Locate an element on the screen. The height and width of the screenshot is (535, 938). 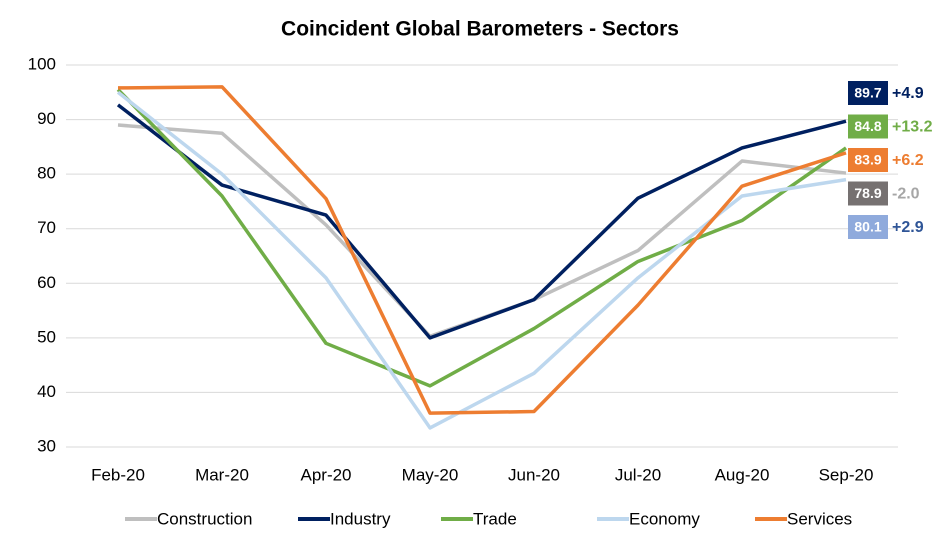
legend-label: Industry is located at coordinates (360, 518).